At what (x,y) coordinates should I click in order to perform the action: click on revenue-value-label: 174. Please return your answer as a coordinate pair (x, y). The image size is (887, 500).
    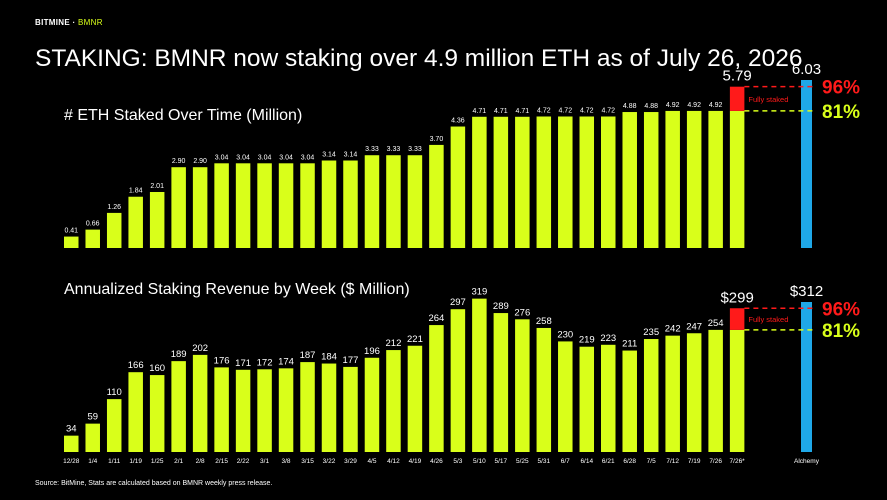
    Looking at the image, I should click on (286, 361).